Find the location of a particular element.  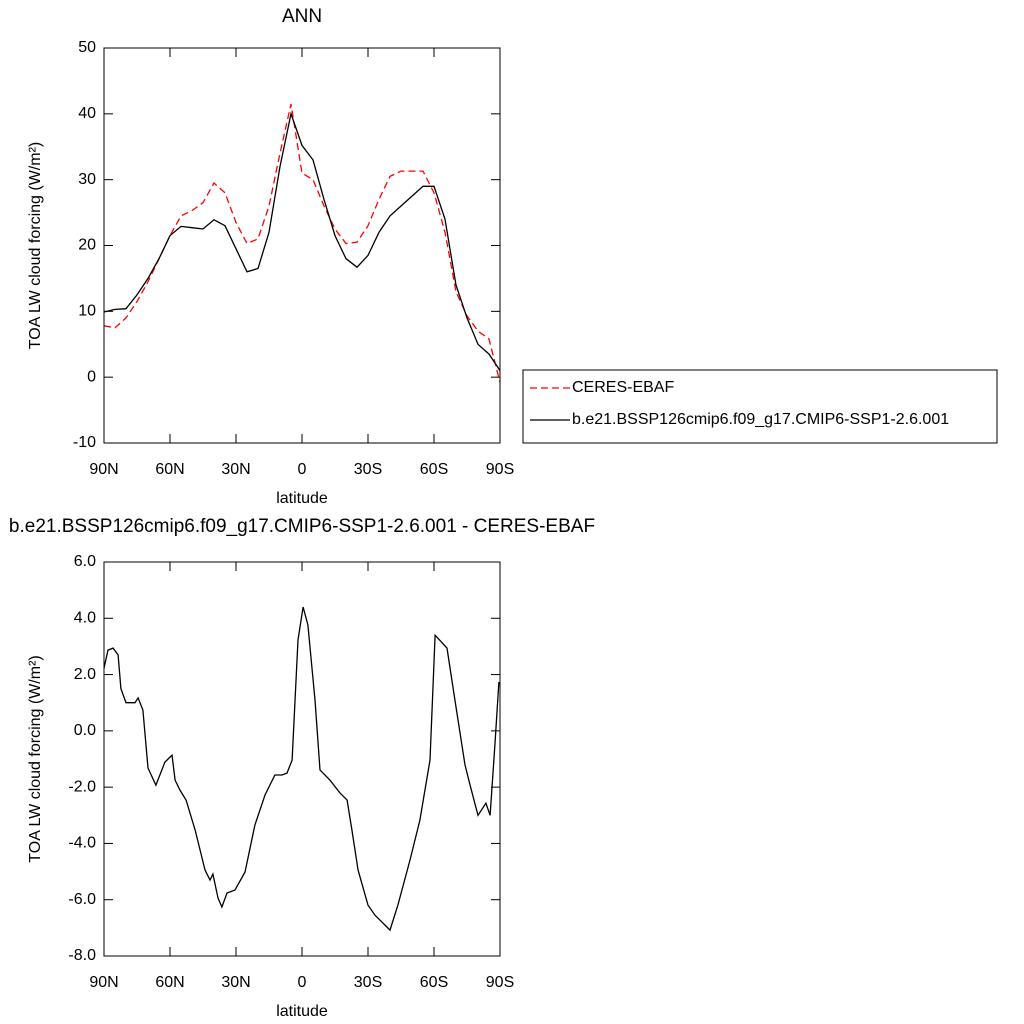

chart-title: ANN is located at coordinates (302, 16).